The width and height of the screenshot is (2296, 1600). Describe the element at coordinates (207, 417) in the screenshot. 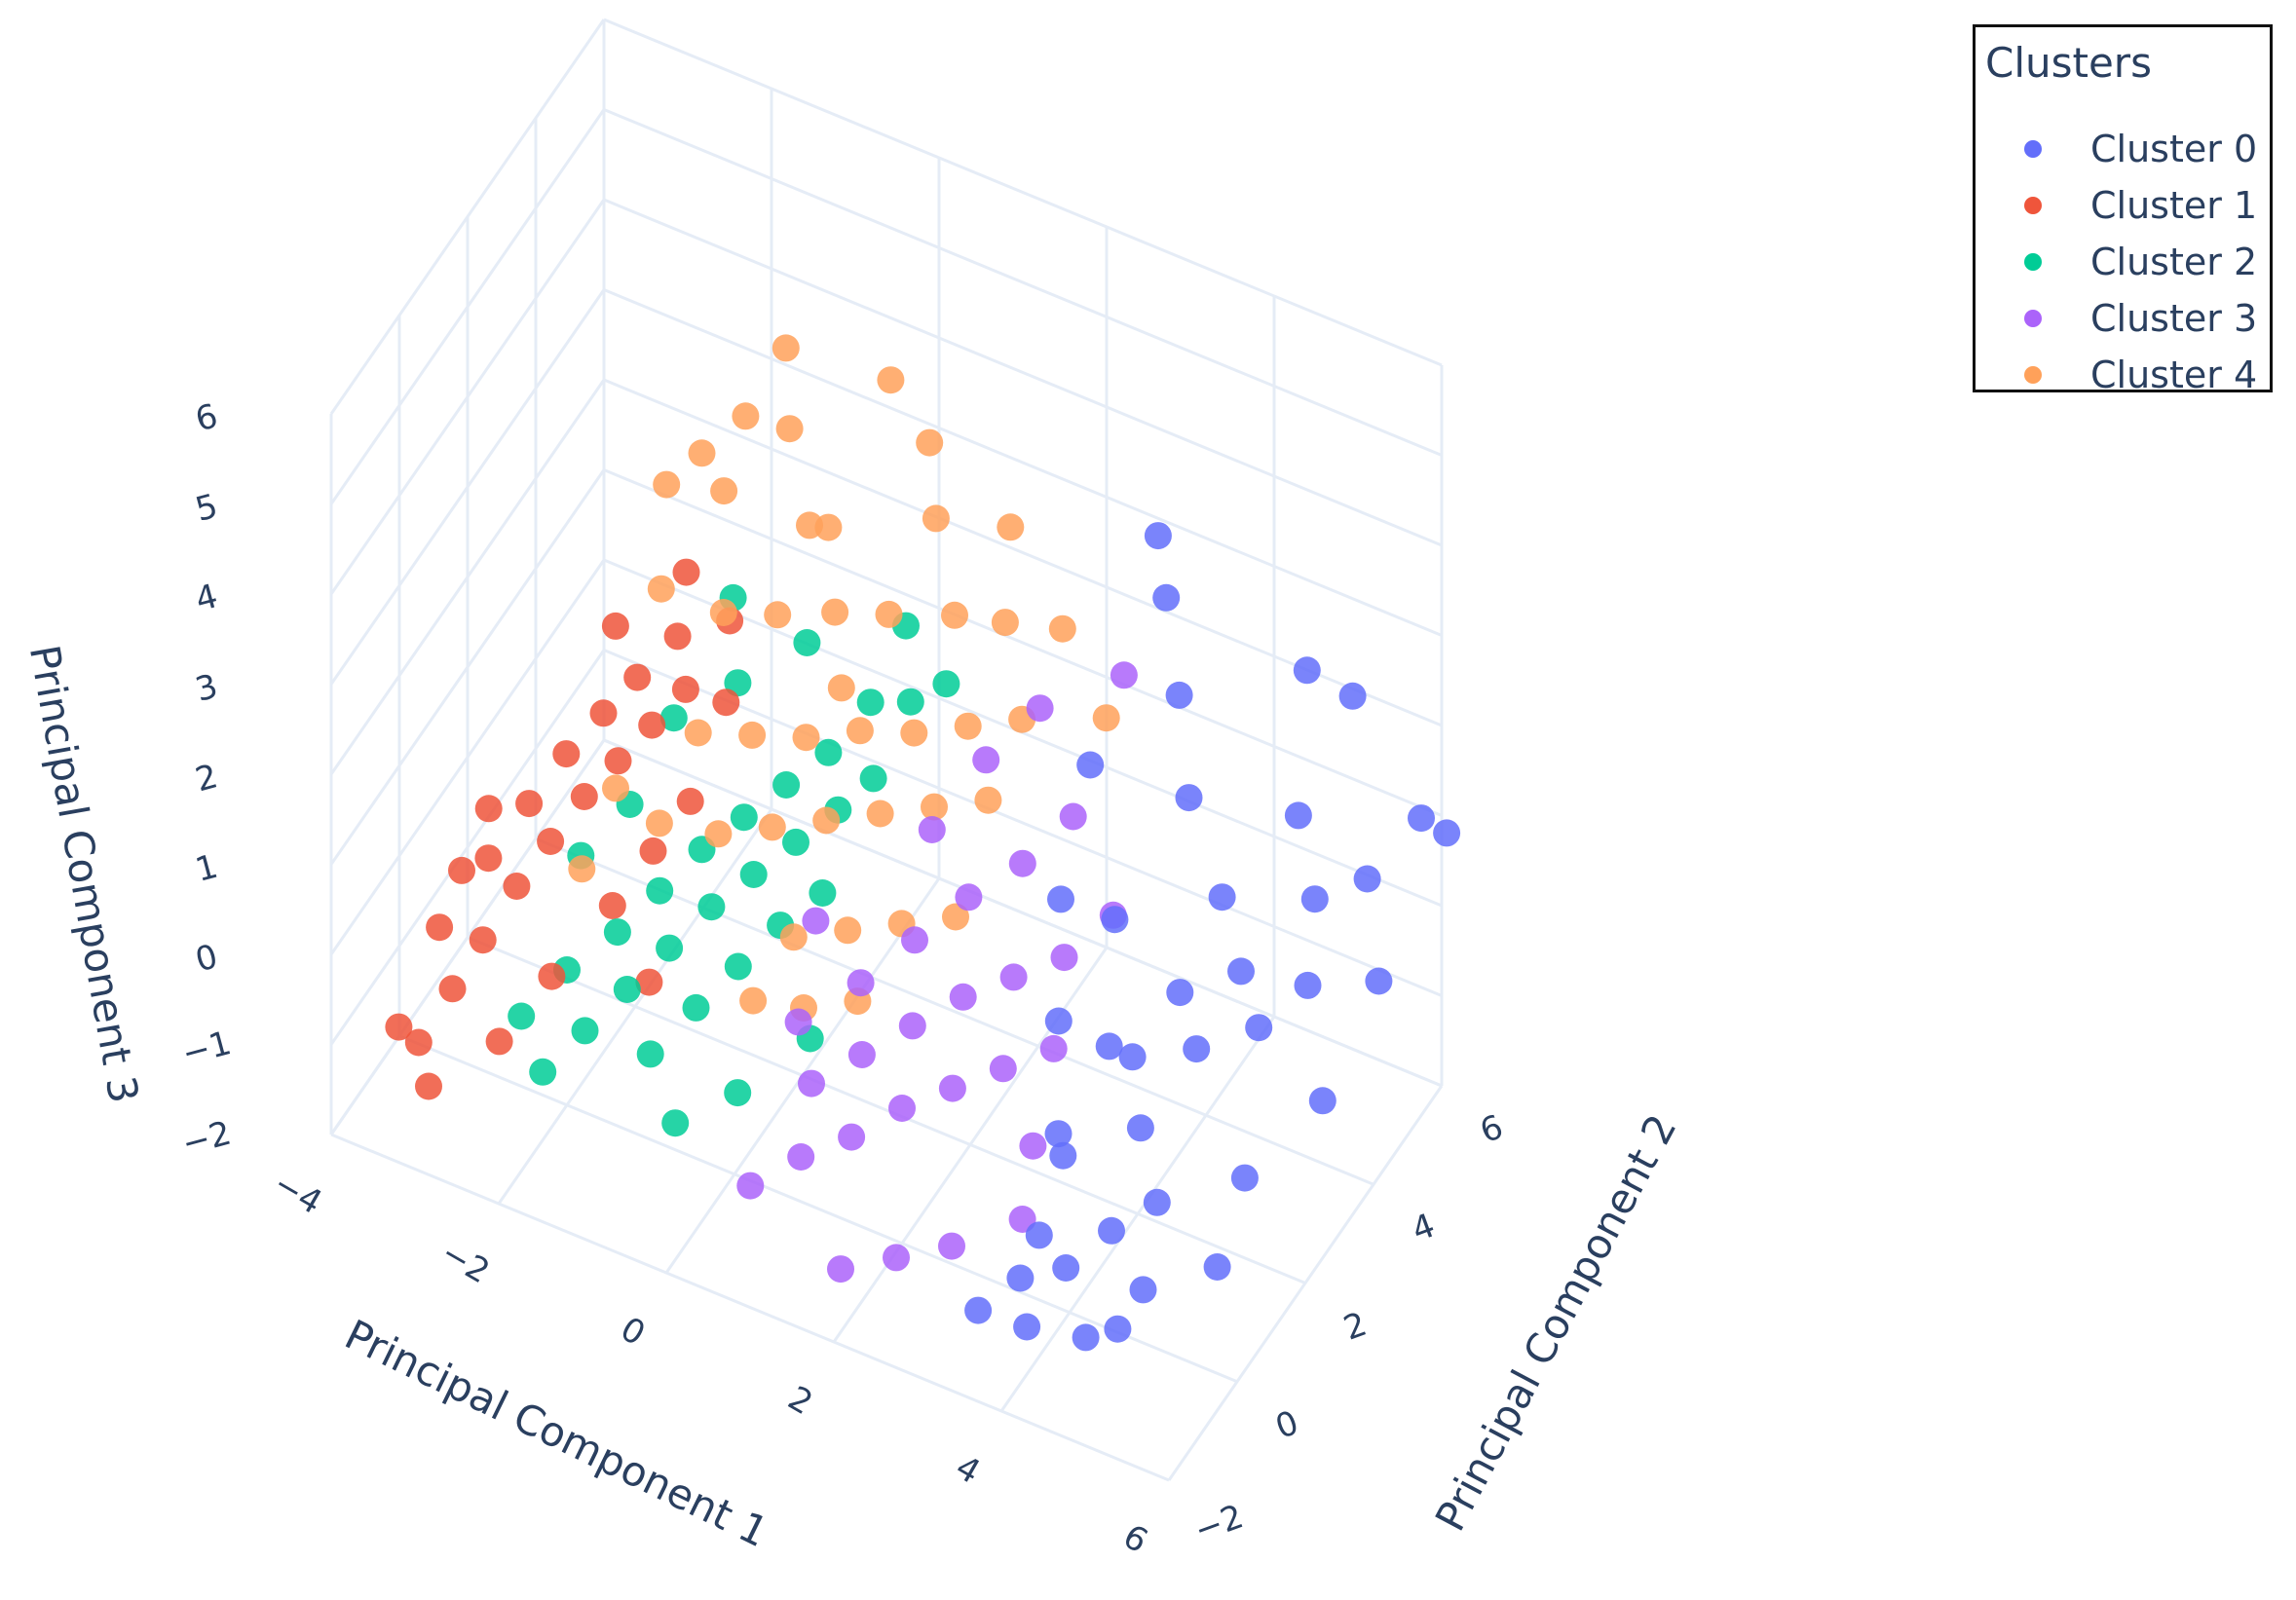

I see `z-tick-label: 6` at that location.